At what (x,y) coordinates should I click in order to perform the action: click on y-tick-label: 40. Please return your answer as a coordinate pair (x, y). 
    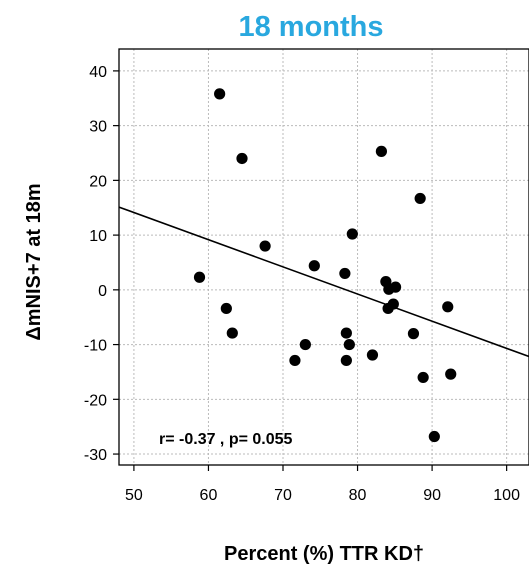
    Looking at the image, I should click on (98, 72).